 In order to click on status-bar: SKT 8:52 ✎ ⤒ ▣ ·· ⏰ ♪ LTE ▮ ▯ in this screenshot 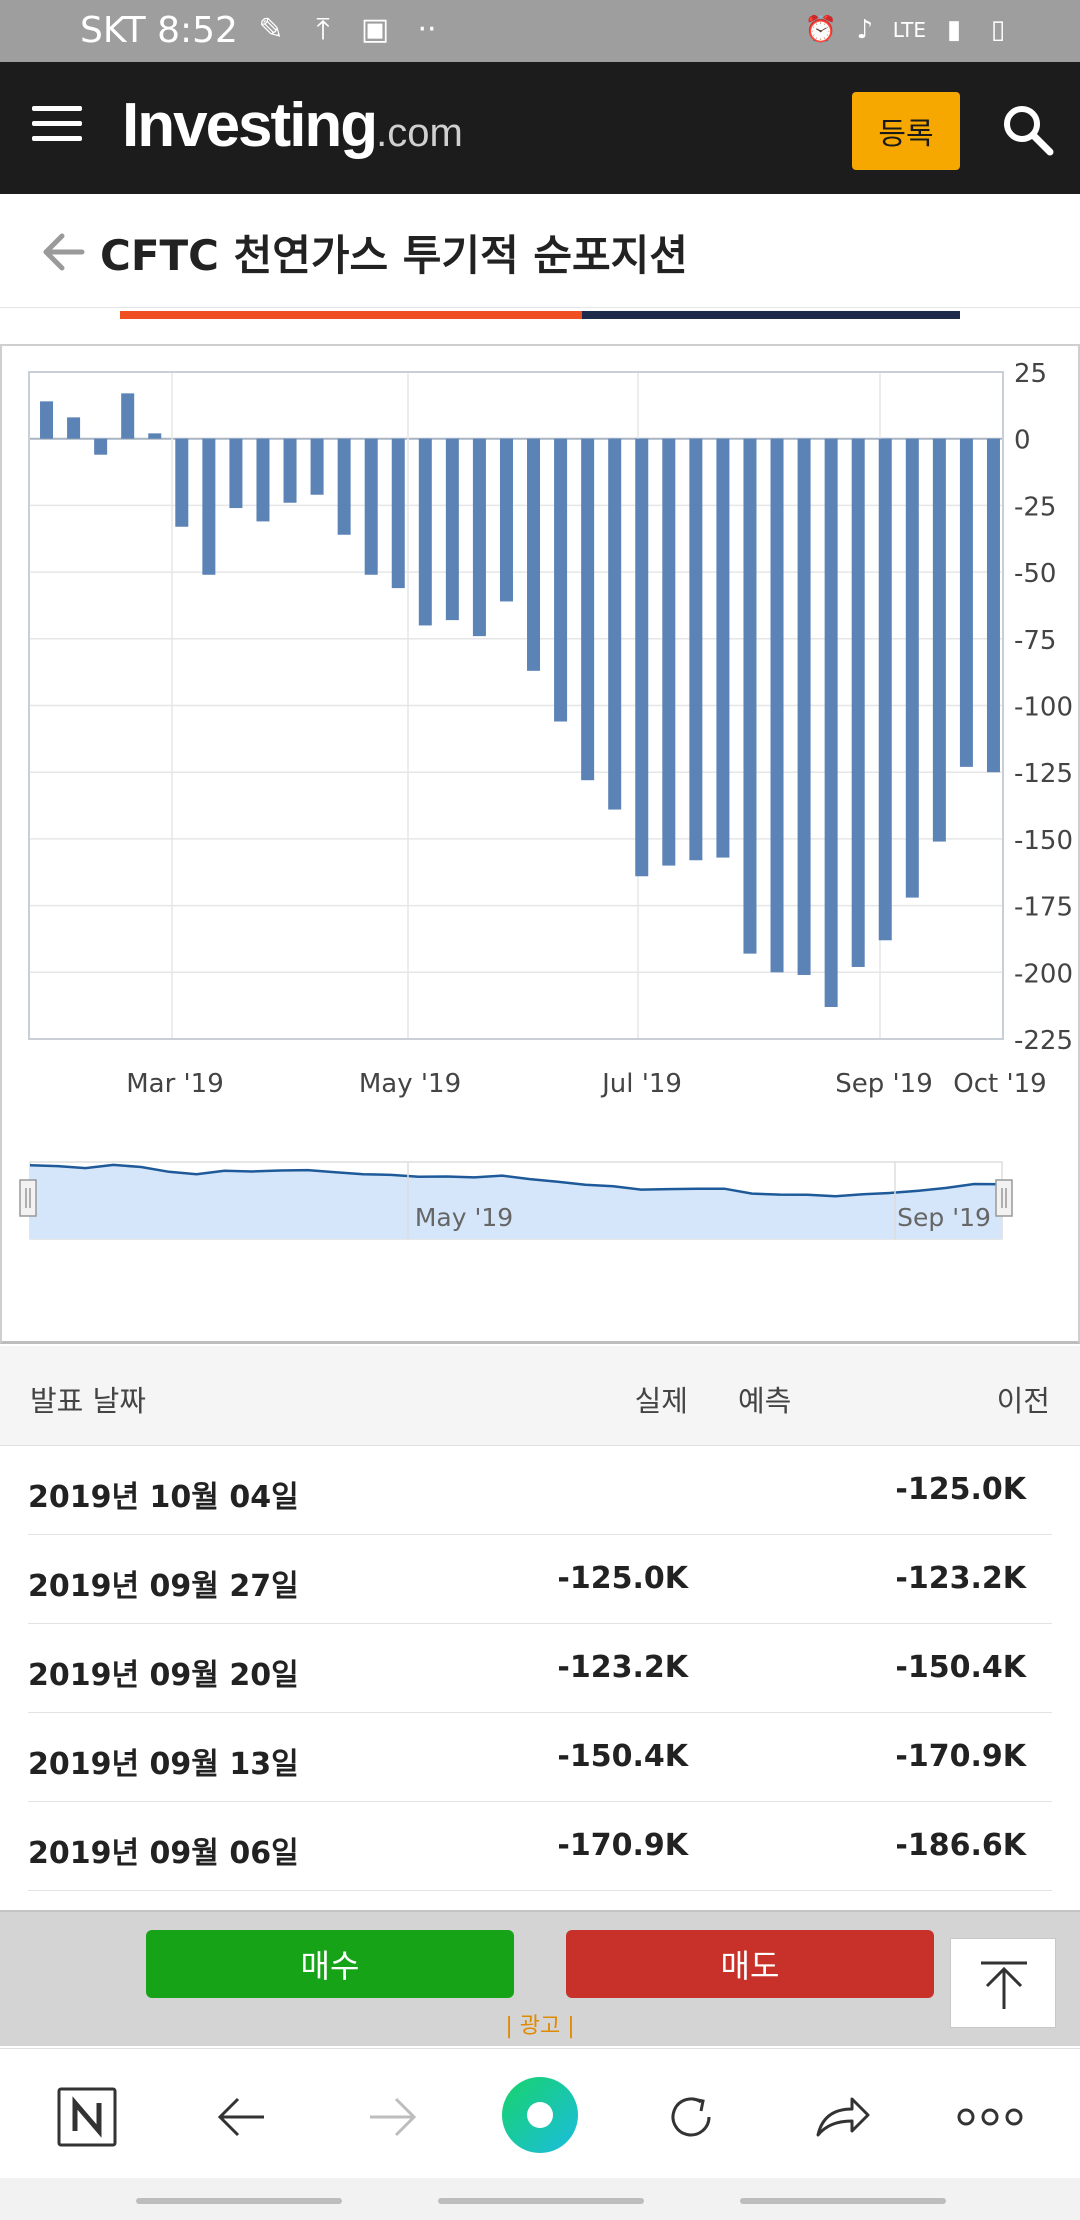, I will do `click(540, 31)`.